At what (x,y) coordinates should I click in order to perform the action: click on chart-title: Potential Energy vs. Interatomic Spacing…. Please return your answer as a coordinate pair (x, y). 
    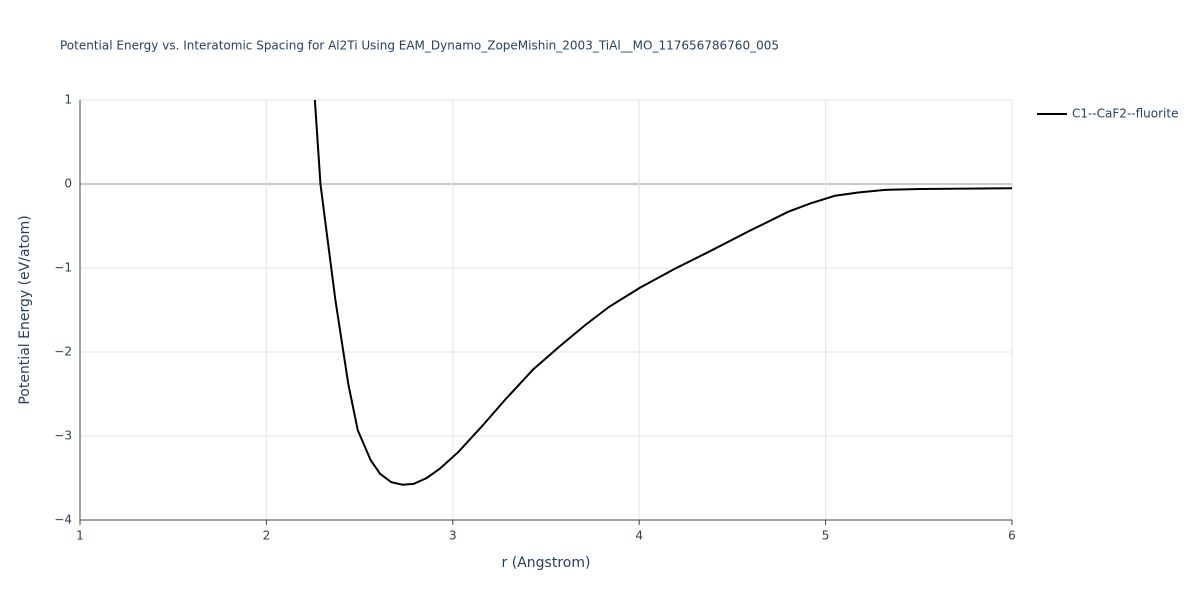
    Looking at the image, I should click on (419, 46).